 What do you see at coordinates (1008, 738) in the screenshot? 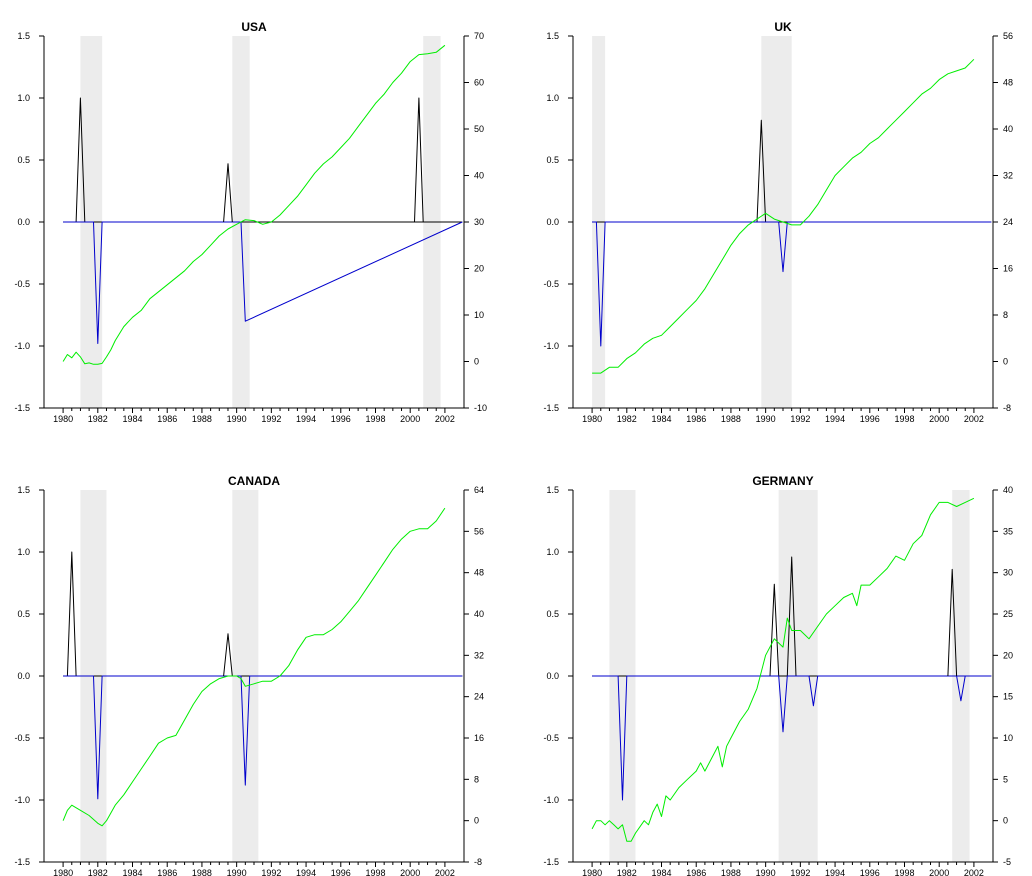
I see `right-tick-label: 10` at bounding box center [1008, 738].